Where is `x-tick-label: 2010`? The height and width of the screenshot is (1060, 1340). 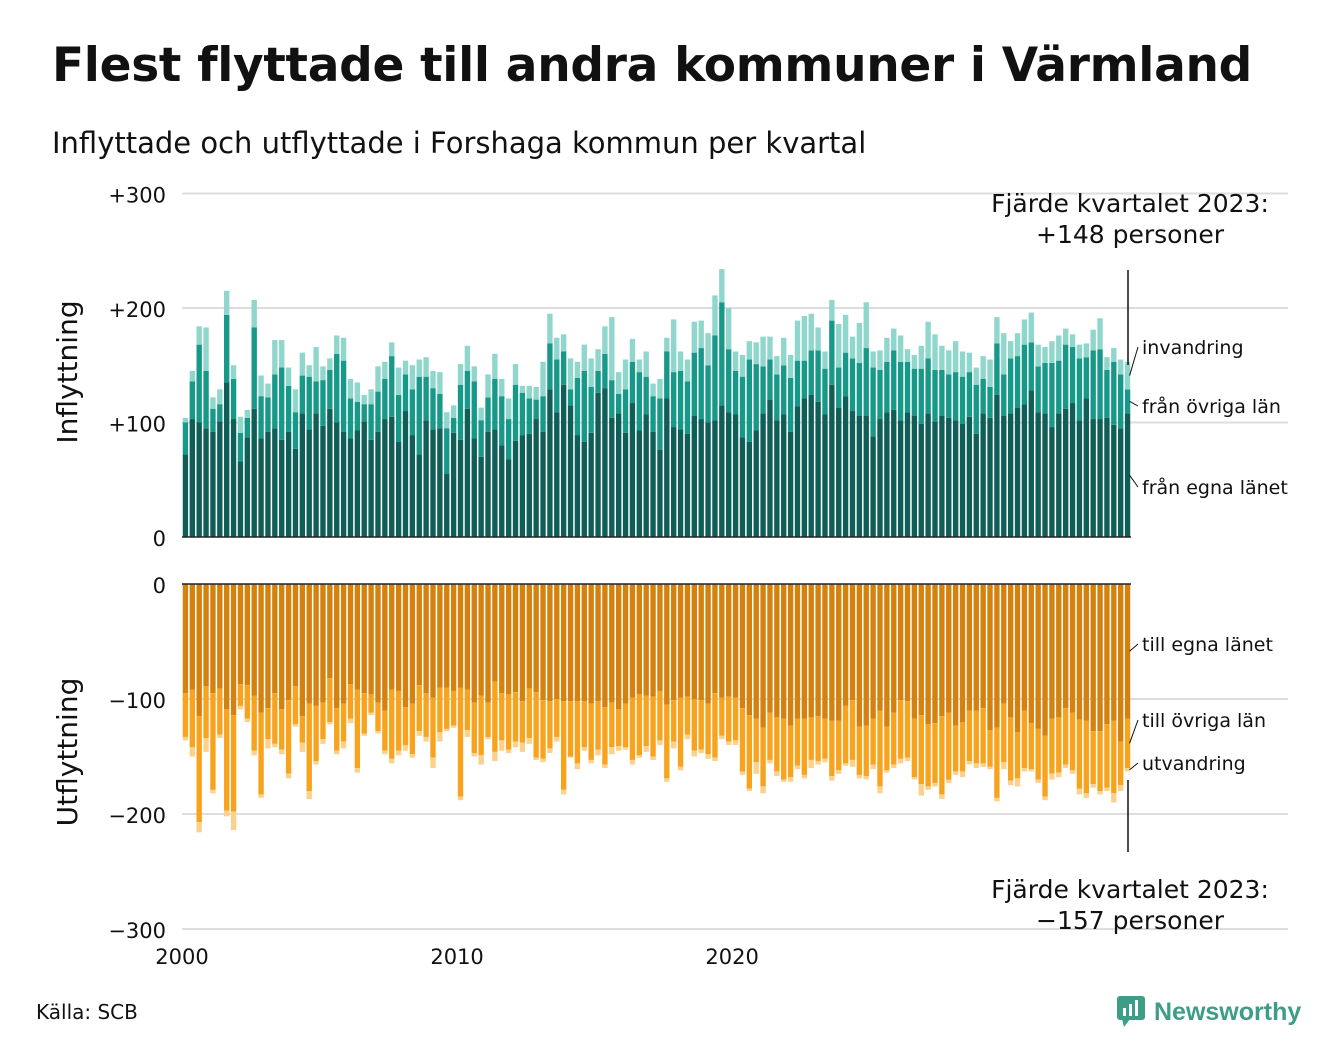
x-tick-label: 2010 is located at coordinates (456, 957).